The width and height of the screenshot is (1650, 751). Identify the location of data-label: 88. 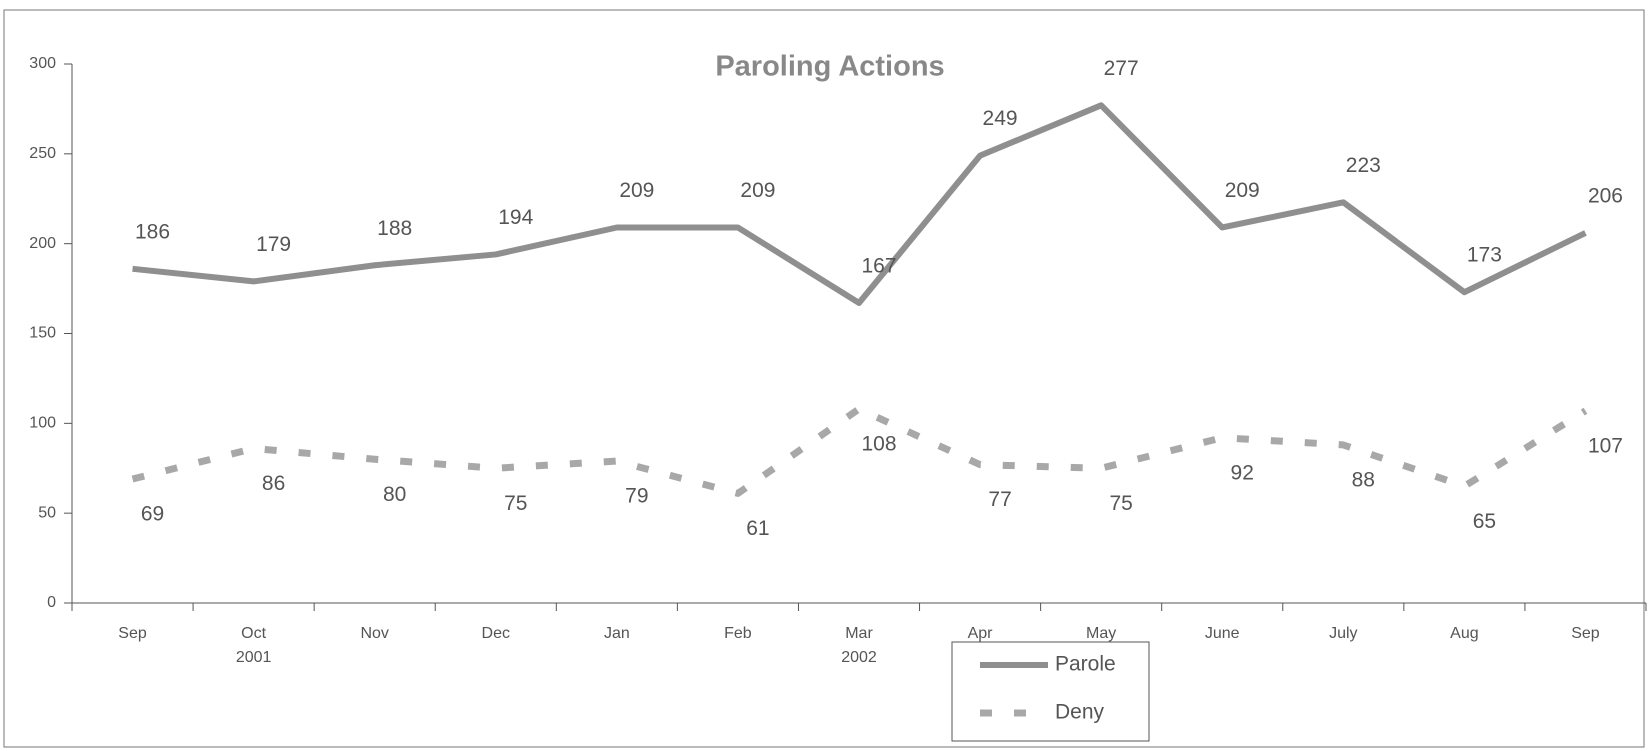
(1363, 479).